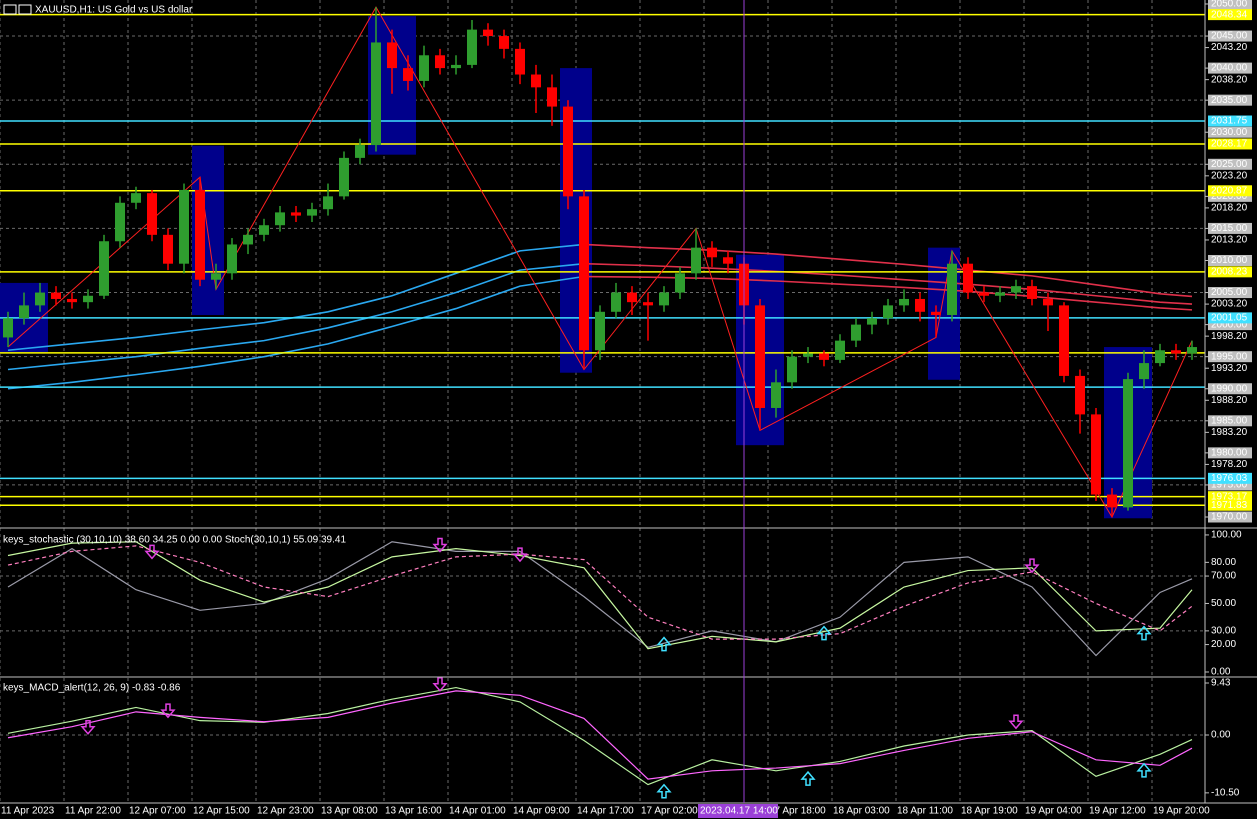 This screenshot has height=819, width=1257. What do you see at coordinates (925, 811) in the screenshot?
I see `x-tick-label: 18 Apr 11:00` at bounding box center [925, 811].